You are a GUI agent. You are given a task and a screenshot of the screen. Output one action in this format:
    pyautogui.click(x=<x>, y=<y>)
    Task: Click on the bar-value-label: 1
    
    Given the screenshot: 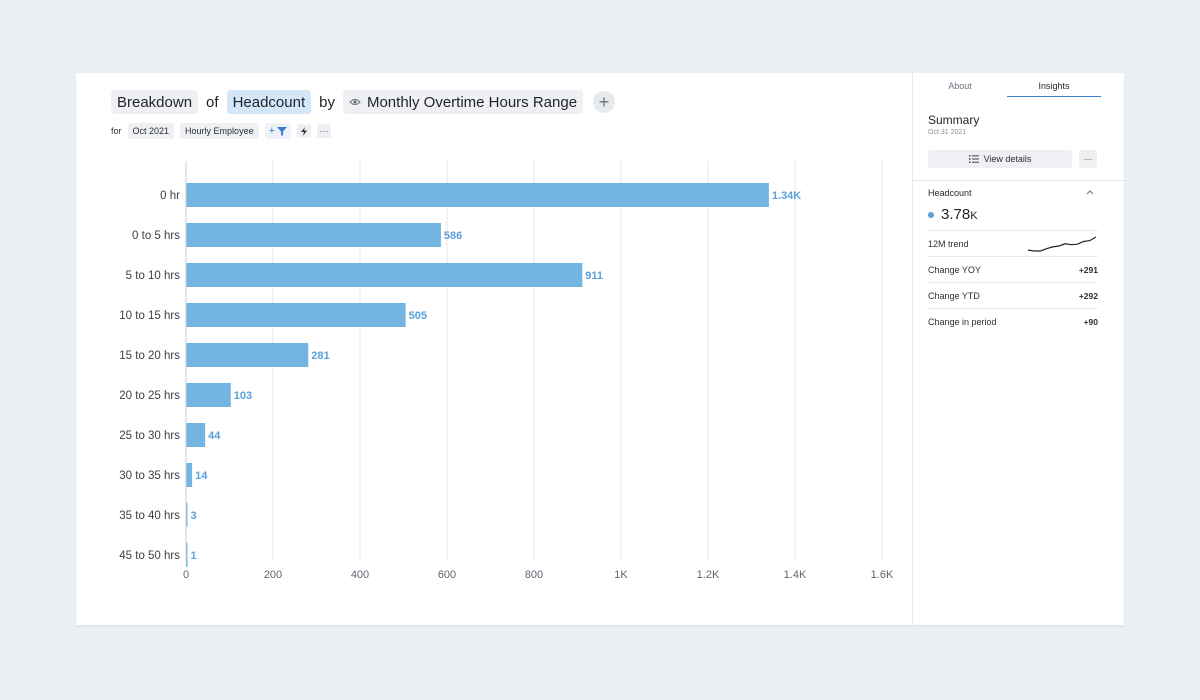 What is the action you would take?
    pyautogui.click(x=194, y=556)
    